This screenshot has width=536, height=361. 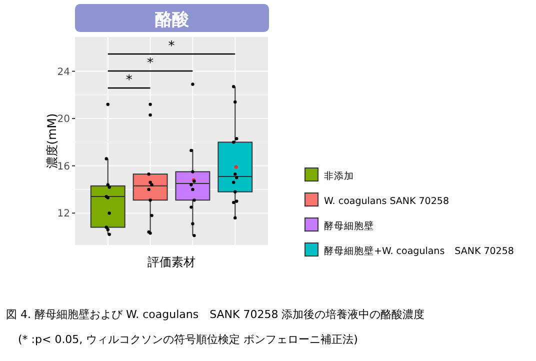 What do you see at coordinates (386, 201) in the screenshot?
I see `legend-label: W. coagulans SANK 70258` at bounding box center [386, 201].